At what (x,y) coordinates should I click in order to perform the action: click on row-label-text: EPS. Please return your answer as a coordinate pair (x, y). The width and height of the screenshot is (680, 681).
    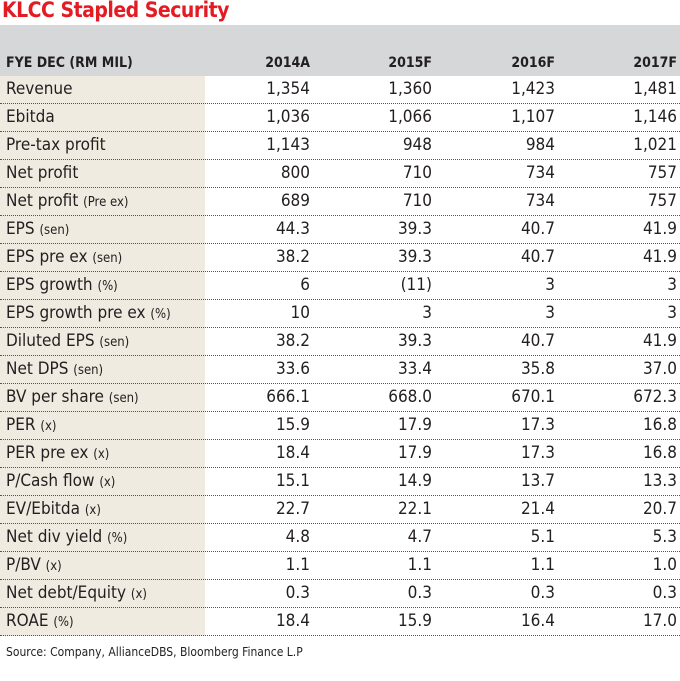
    Looking at the image, I should click on (20, 229).